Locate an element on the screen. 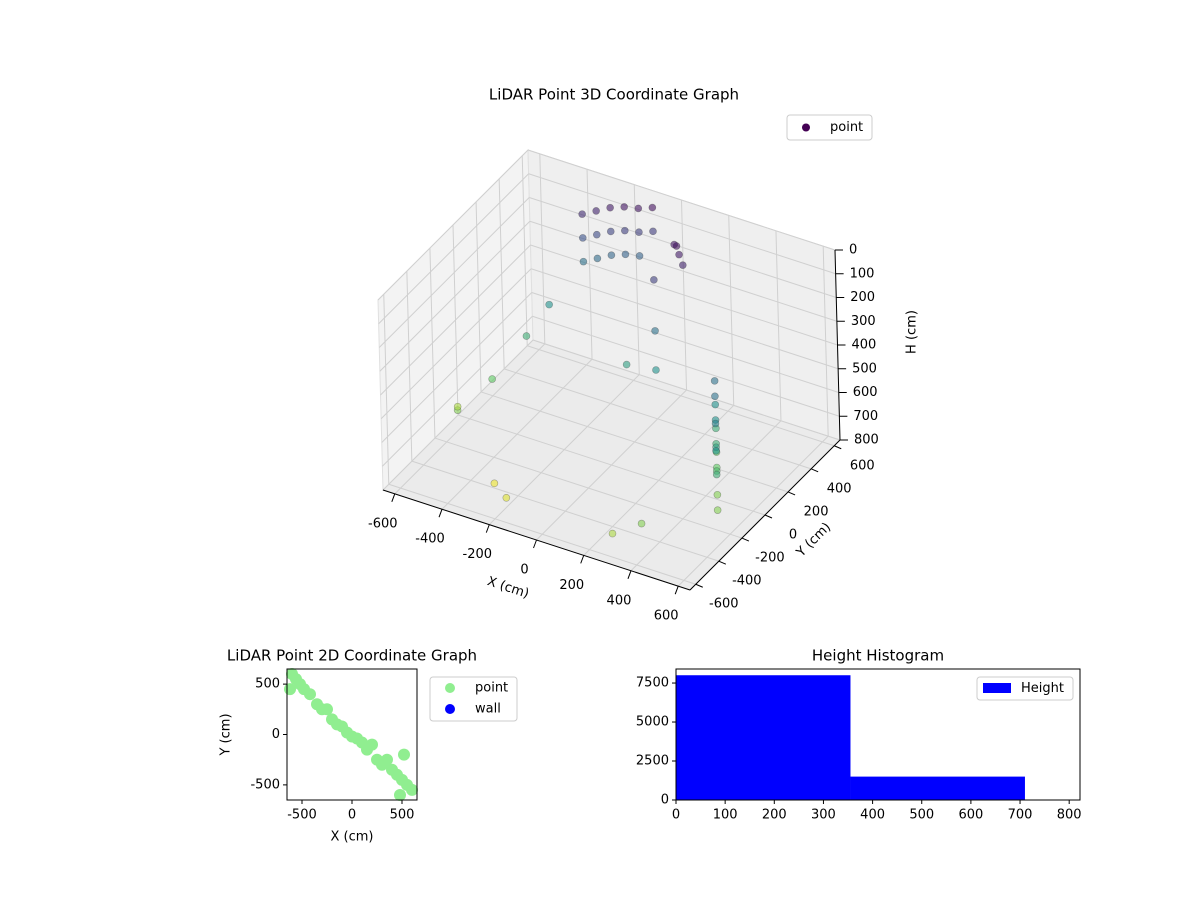  y-tick-label: -400 is located at coordinates (747, 581).